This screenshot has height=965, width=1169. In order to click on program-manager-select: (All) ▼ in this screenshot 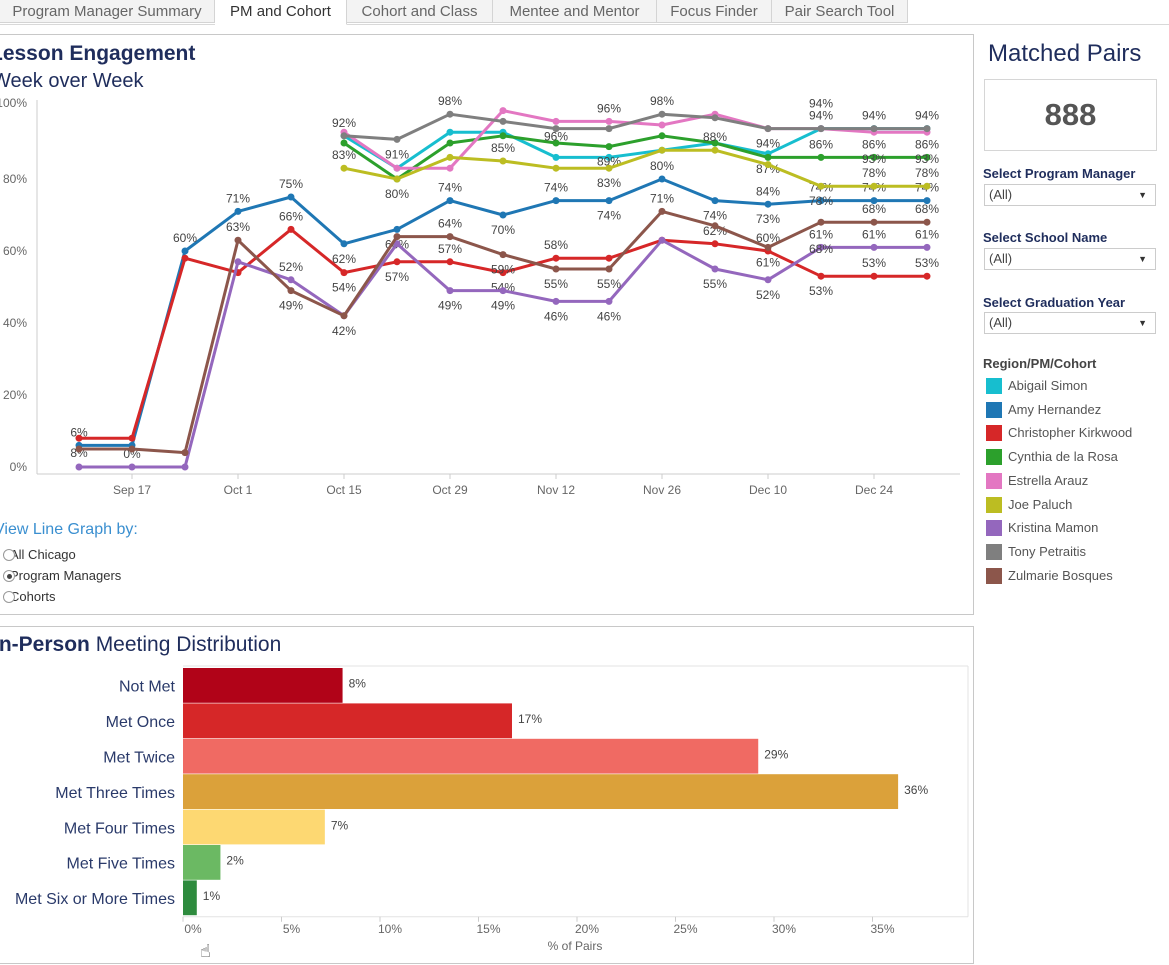, I will do `click(1070, 195)`.